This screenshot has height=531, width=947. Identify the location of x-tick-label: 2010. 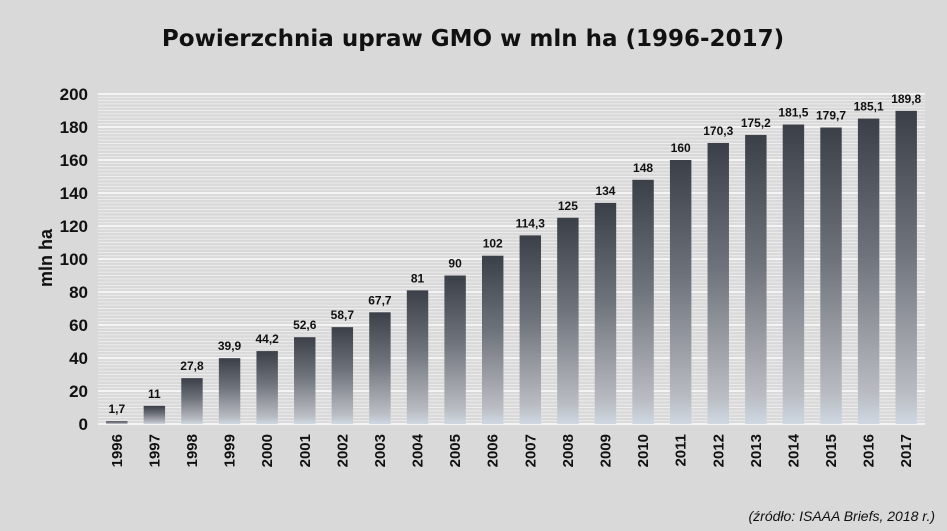
(643, 450).